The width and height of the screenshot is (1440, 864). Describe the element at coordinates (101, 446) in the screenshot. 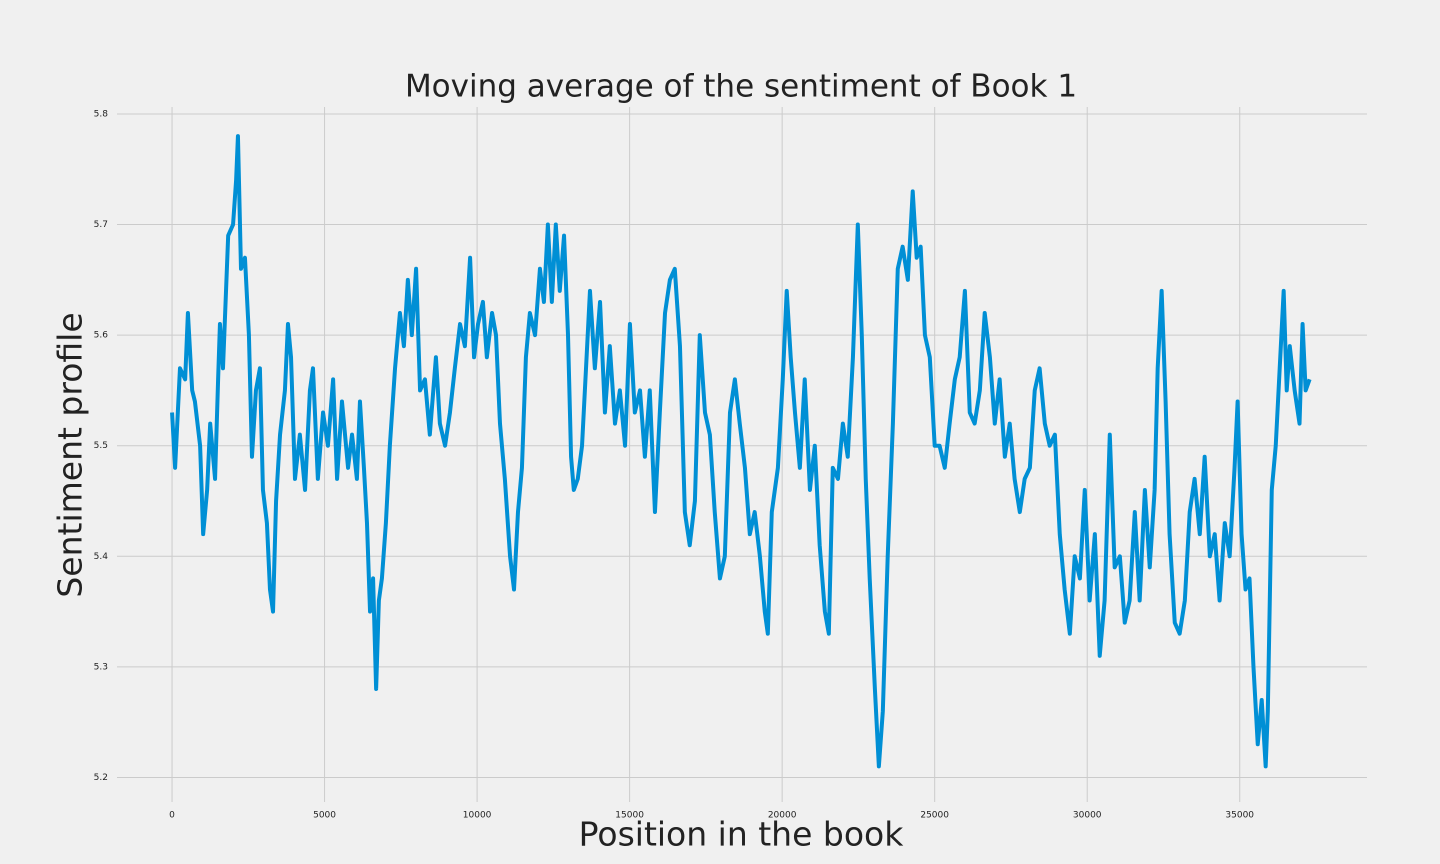

I see `y-tick-label: 5.5` at that location.